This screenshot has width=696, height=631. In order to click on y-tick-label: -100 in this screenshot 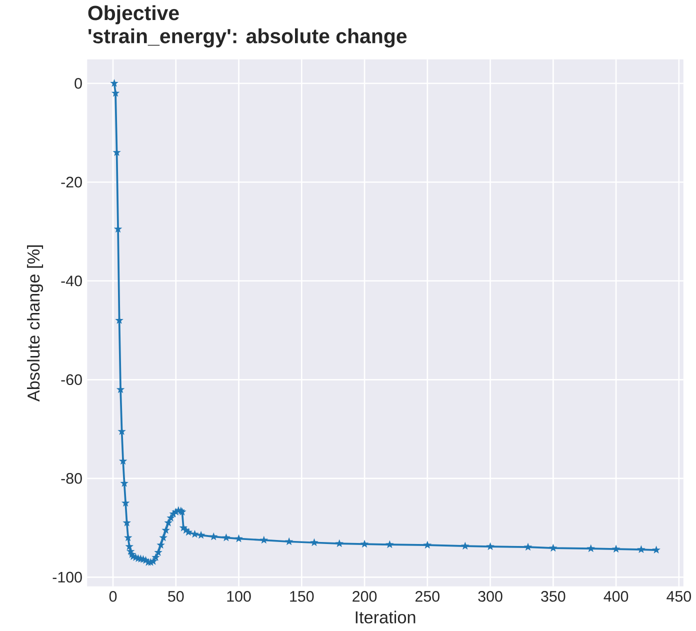, I will do `click(67, 577)`.